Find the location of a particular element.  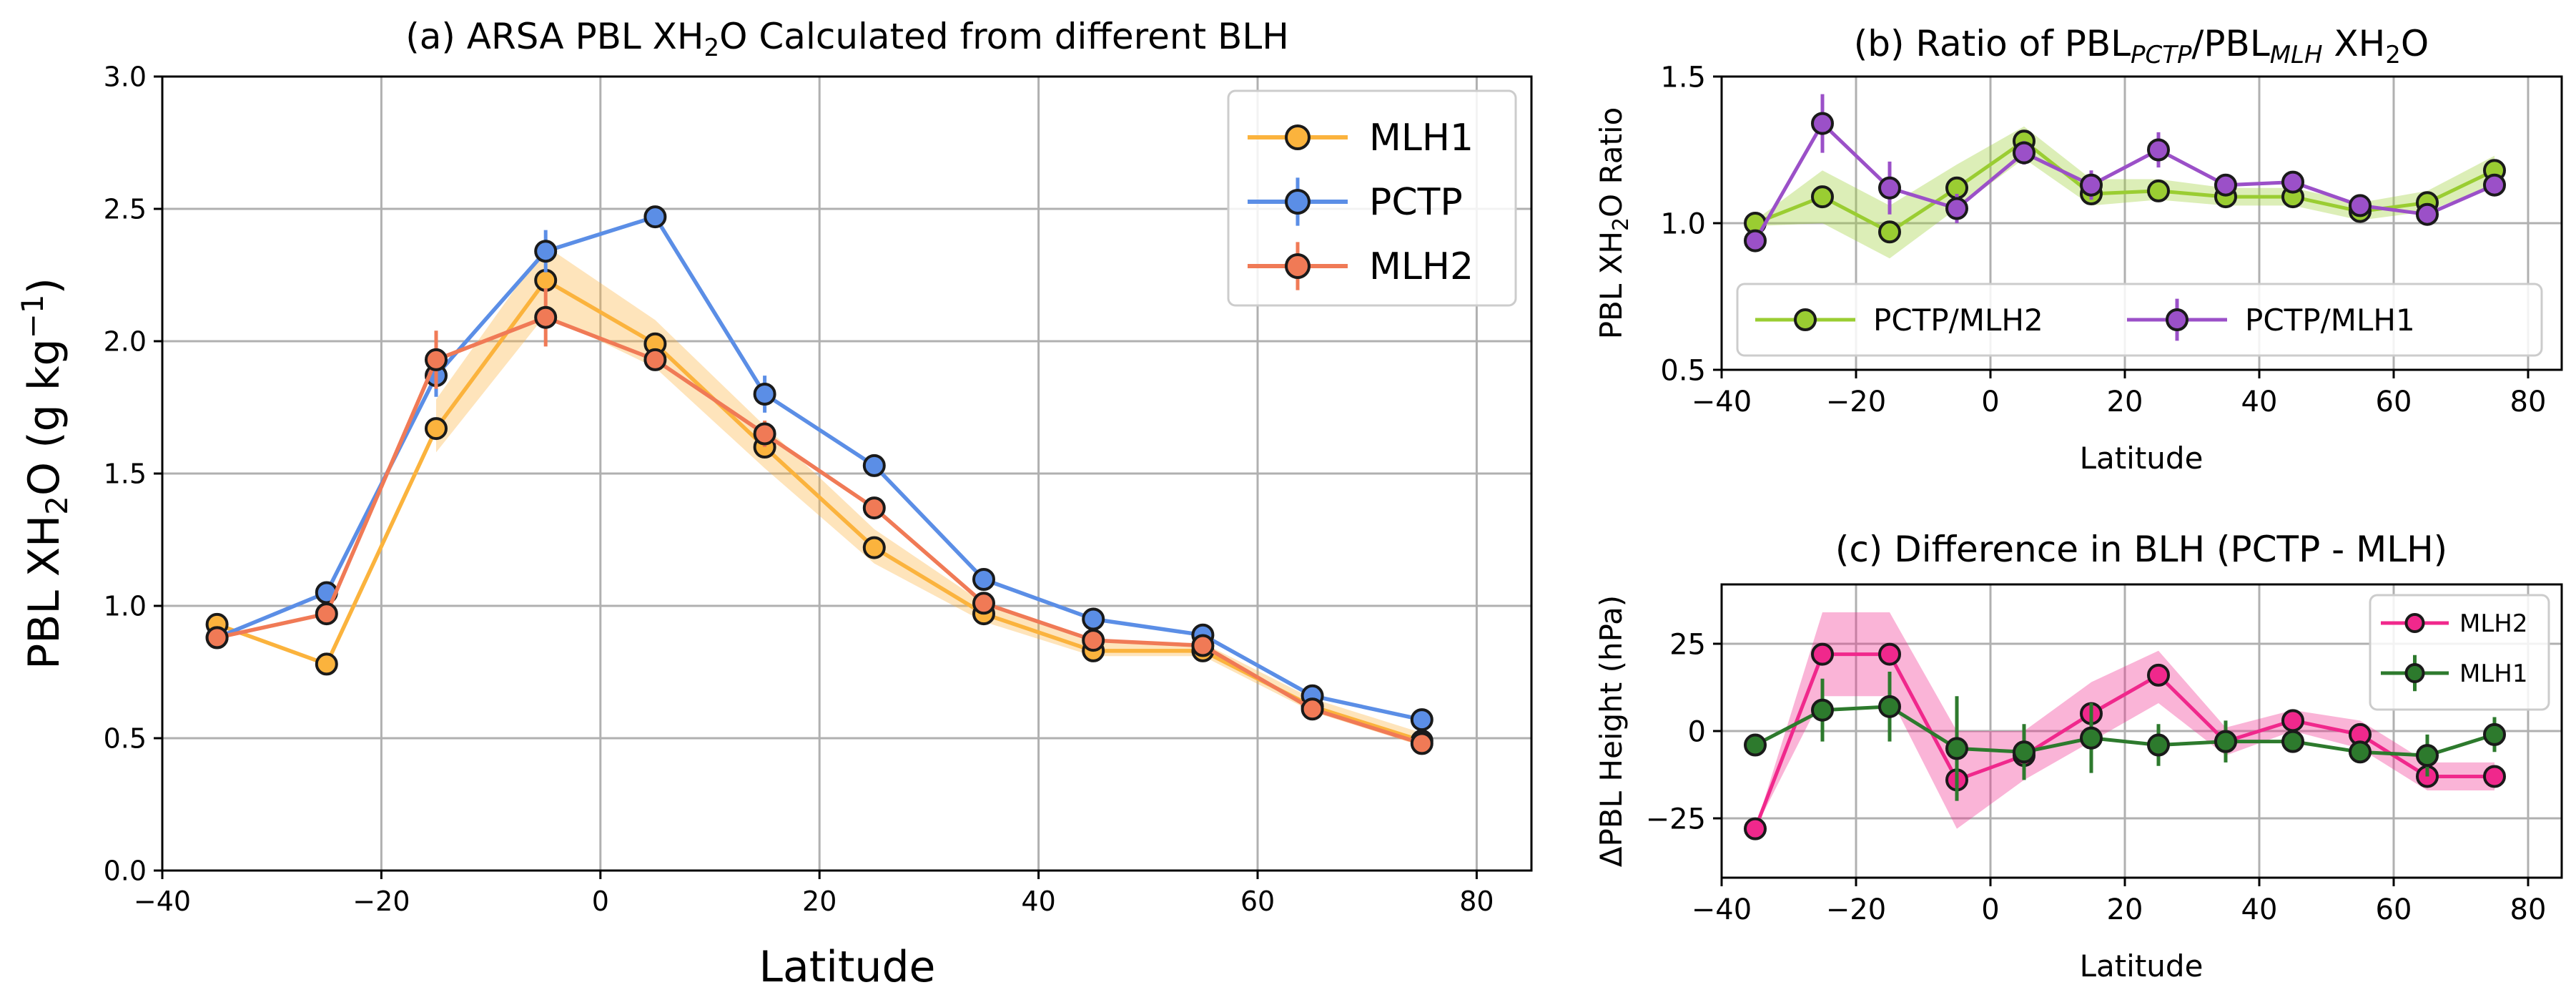

panel-c-lines is located at coordinates (2125, 741).